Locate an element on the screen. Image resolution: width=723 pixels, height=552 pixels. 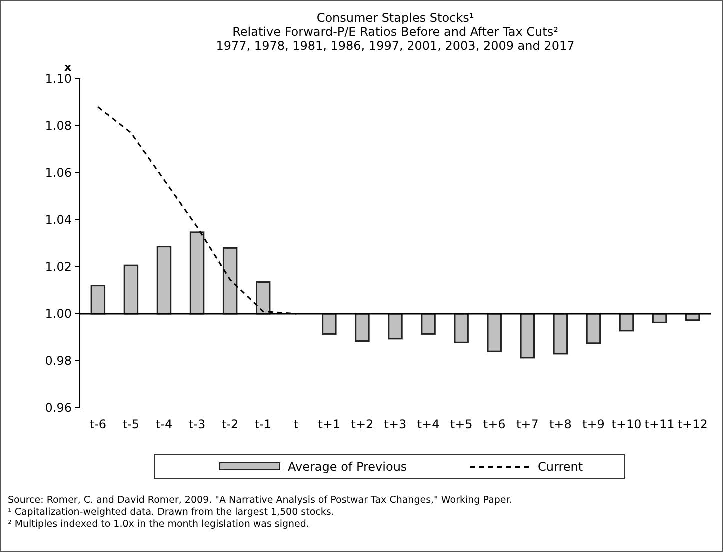
x-tick-label: t-2 is located at coordinates (230, 425).